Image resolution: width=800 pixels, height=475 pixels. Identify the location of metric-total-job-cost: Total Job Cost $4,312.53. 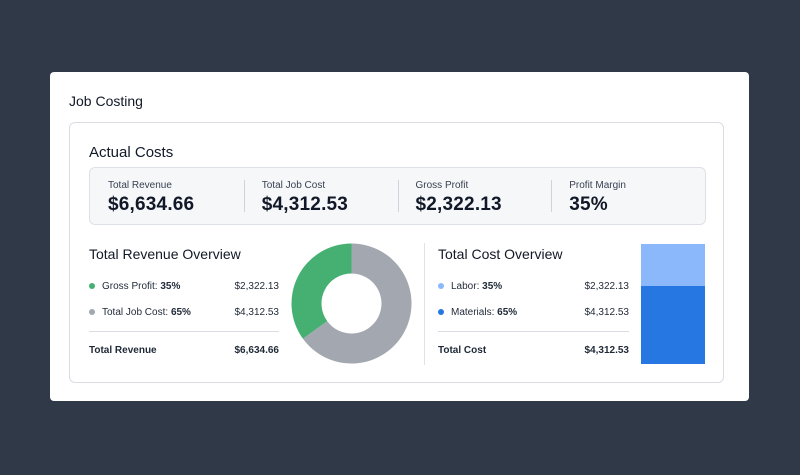
(320, 196).